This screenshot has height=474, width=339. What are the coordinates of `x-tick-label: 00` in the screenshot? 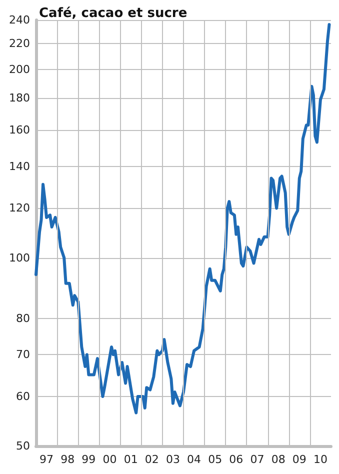 It's located at (109, 459).